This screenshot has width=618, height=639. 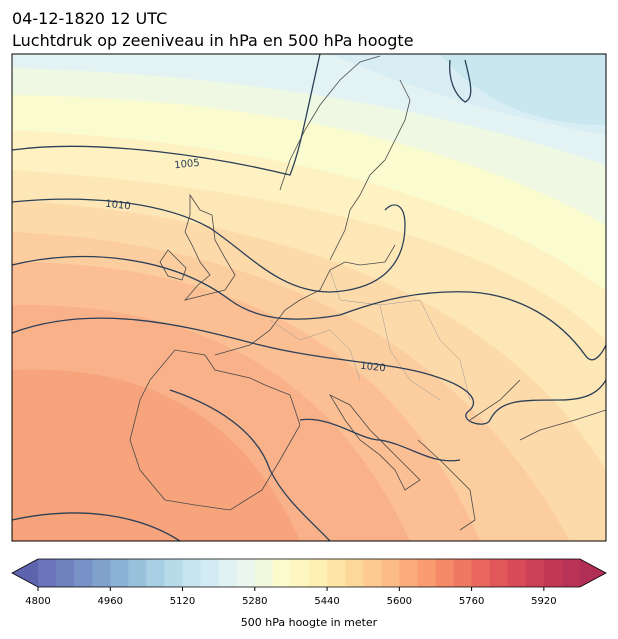 What do you see at coordinates (25, 573) in the screenshot?
I see `colorbar-extend-low` at bounding box center [25, 573].